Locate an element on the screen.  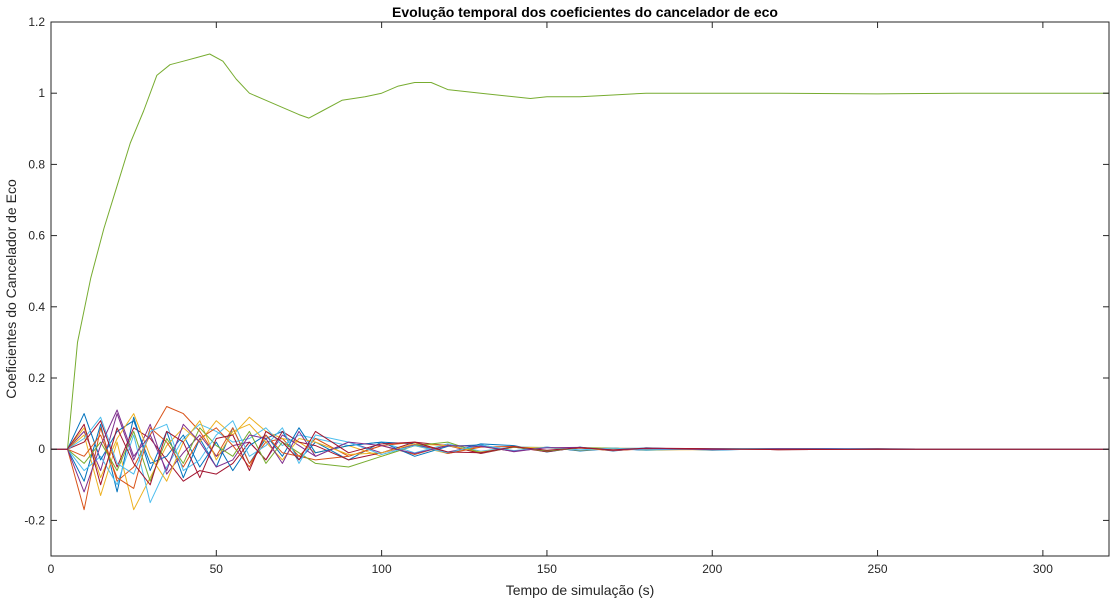
y-tick-label: 0.4 is located at coordinates (36, 307).